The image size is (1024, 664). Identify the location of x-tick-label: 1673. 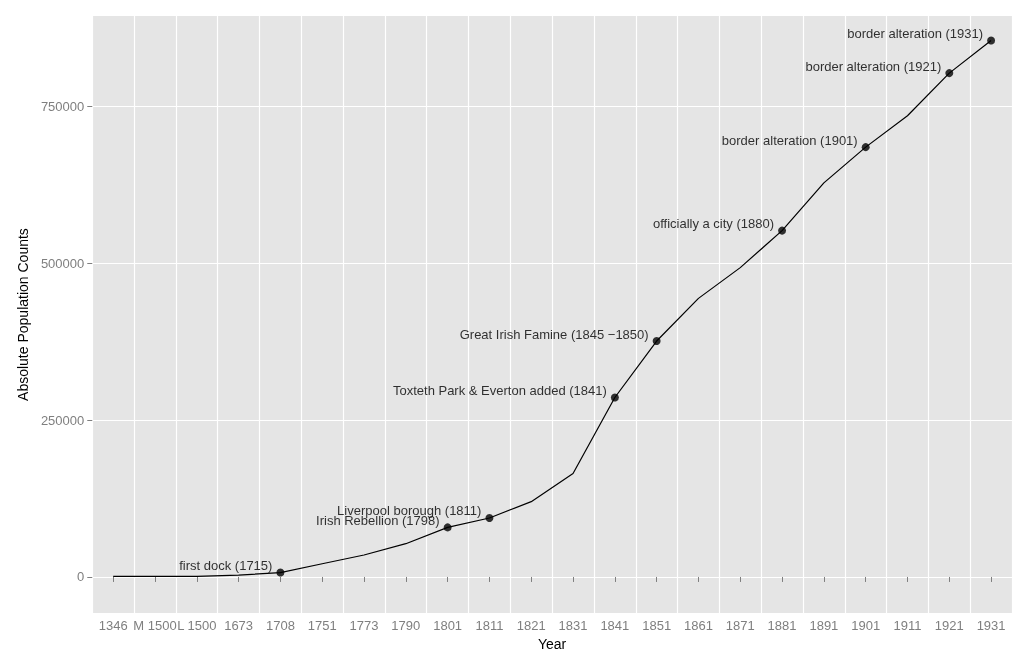
(239, 626).